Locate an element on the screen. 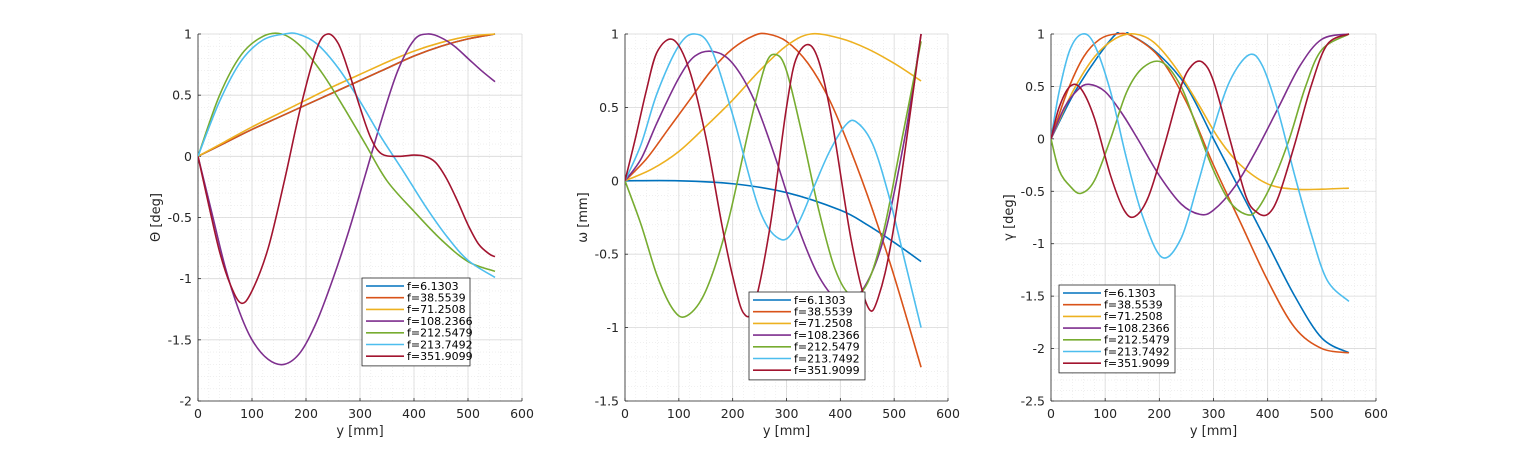  y-axis-label: γ [deg] is located at coordinates (1009, 217).